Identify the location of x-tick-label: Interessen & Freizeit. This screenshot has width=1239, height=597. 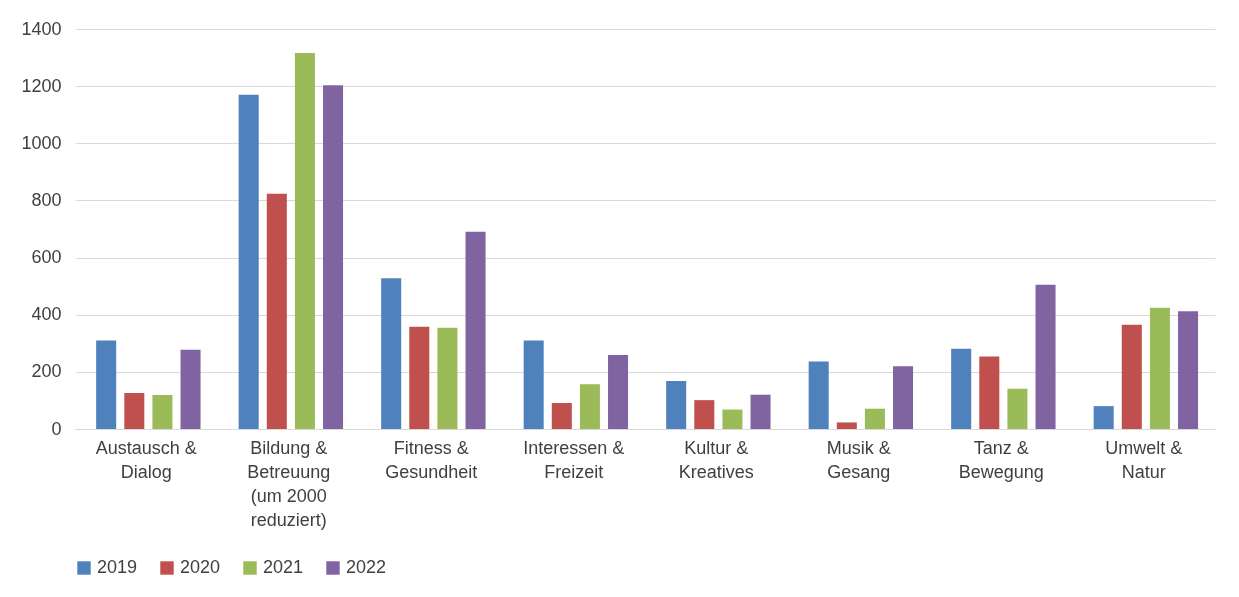
(574, 459).